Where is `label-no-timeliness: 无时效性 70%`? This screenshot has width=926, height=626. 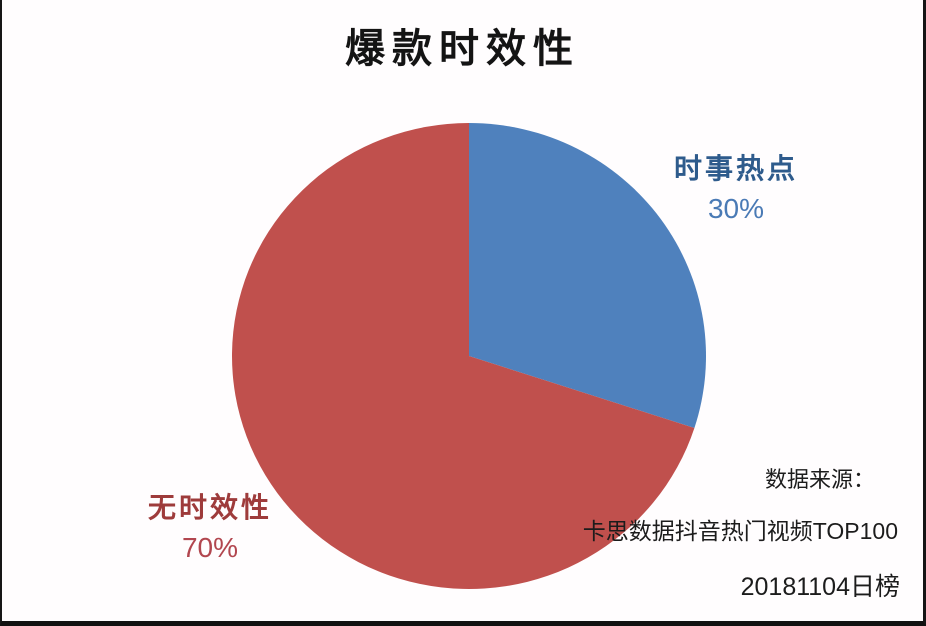 label-no-timeliness: 无时效性 70% is located at coordinates (210, 528).